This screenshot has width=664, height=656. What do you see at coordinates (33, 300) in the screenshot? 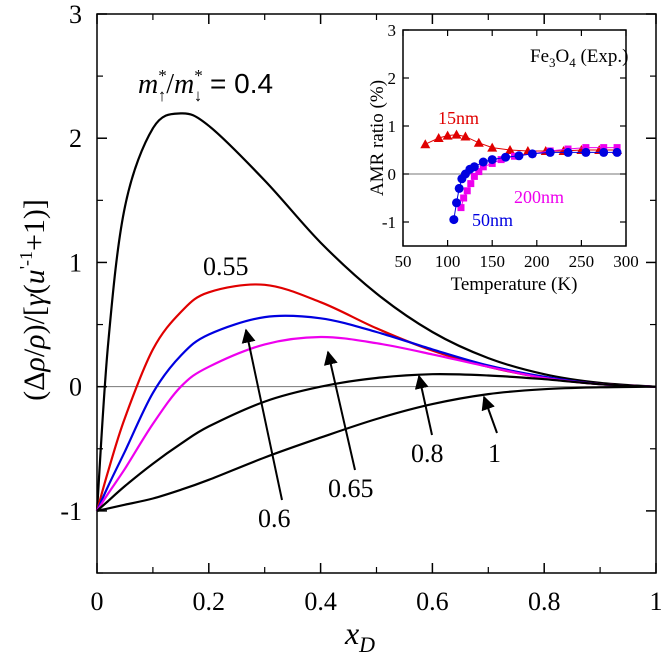
I see `y-axis-label: (Δρ/ρ)/[γ(u'-1+1)]` at bounding box center [33, 300].